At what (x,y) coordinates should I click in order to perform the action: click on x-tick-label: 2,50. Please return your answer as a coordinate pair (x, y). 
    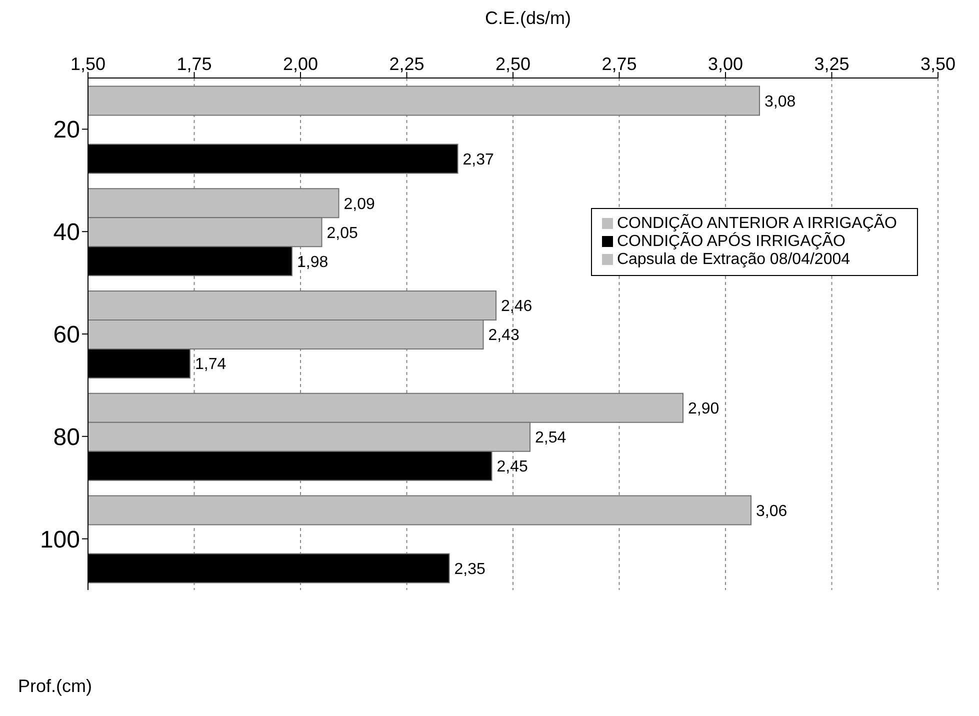
    Looking at the image, I should click on (513, 64).